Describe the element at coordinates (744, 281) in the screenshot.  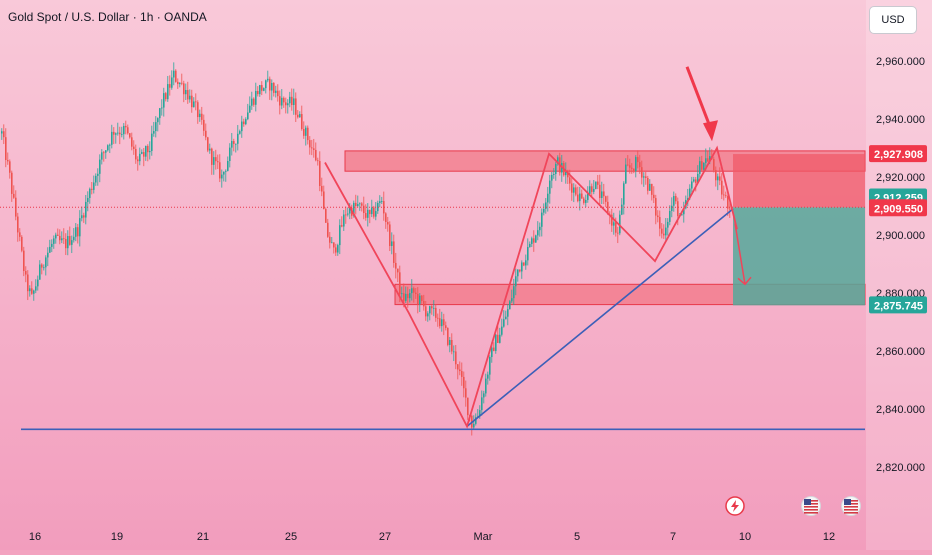
I see `projection-arrow-head` at that location.